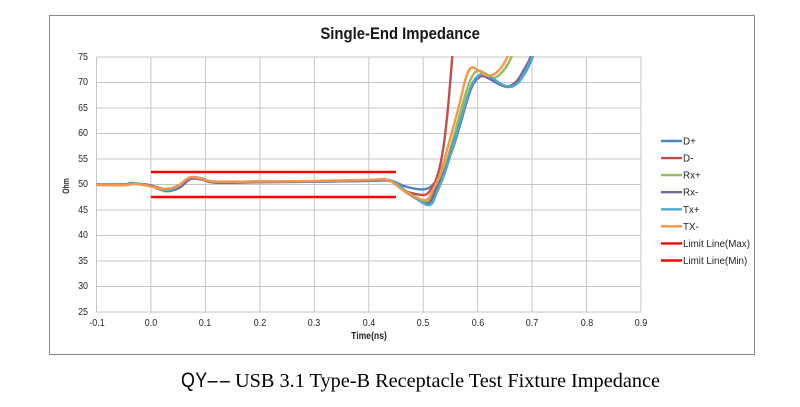 The width and height of the screenshot is (800, 407). What do you see at coordinates (692, 176) in the screenshot?
I see `svg-text: Rx+` at bounding box center [692, 176].